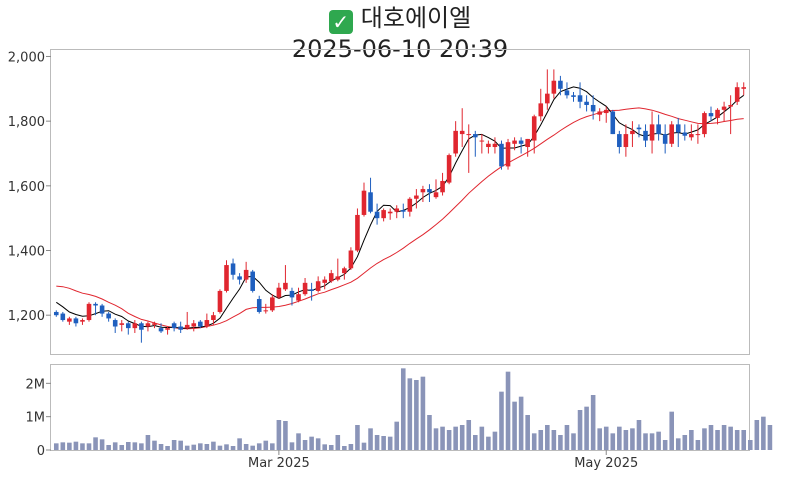 Image resolution: width=800 pixels, height=500 pixels. I want to click on volume-y-tick-label: 1M, so click(36, 418).